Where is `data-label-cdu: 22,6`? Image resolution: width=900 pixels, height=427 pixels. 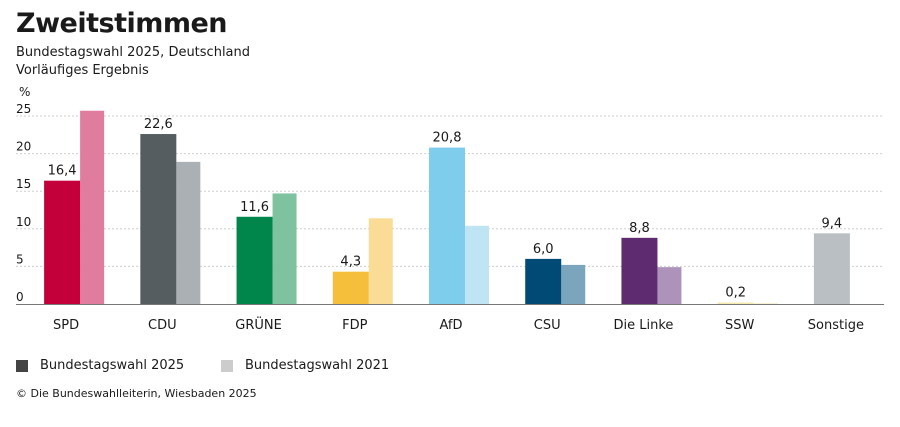 data-label-cdu: 22,6 is located at coordinates (158, 124).